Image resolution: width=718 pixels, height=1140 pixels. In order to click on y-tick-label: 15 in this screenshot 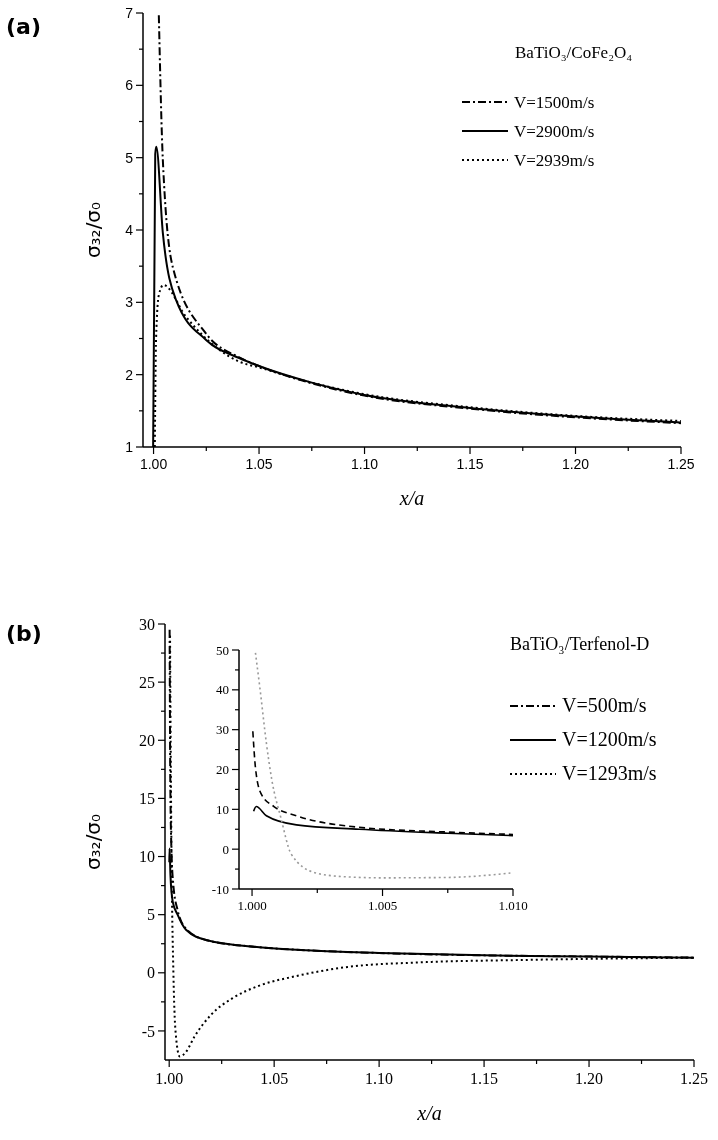, I will do `click(147, 798)`.